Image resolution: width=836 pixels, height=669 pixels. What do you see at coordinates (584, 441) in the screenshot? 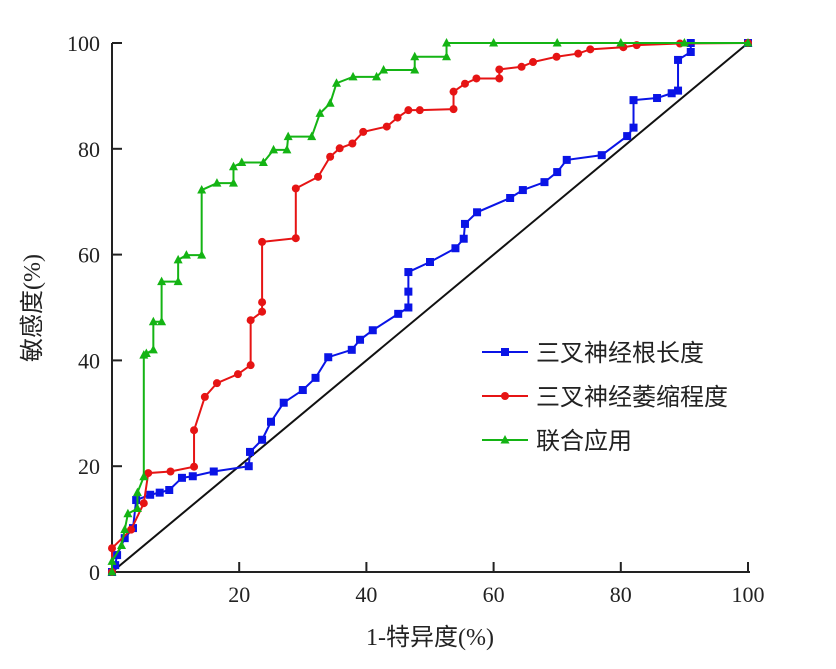
I see `legend-label: 联合应用` at bounding box center [584, 441].